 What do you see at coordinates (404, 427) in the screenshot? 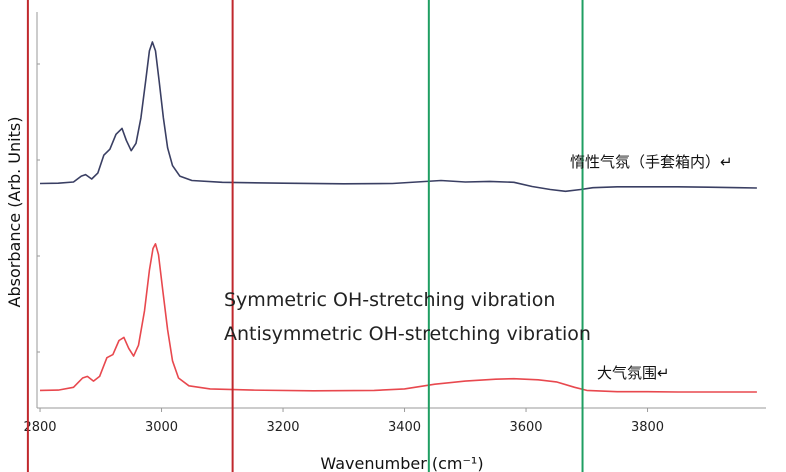
I see `x-tick-label-3400: 3400` at bounding box center [404, 427].